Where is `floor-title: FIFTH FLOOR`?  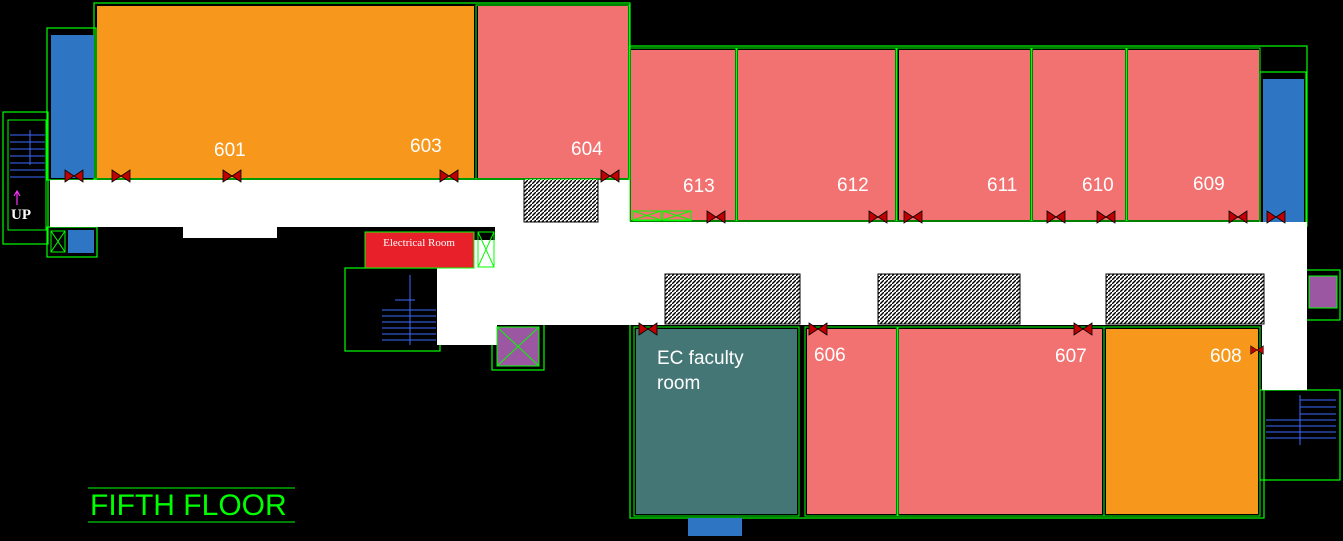
floor-title: FIFTH FLOOR is located at coordinates (188, 505).